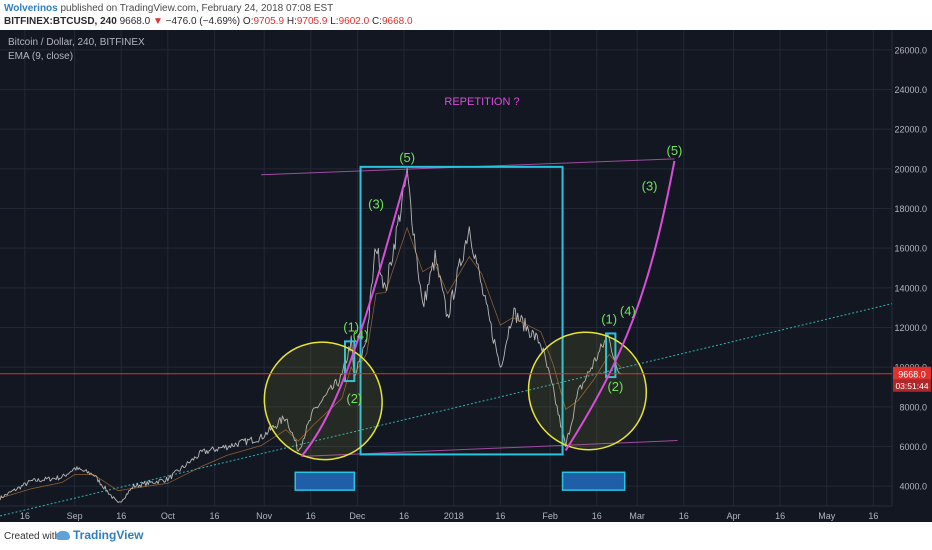 The height and width of the screenshot is (550, 932). What do you see at coordinates (733, 516) in the screenshot?
I see `x-tick-label: Apr` at bounding box center [733, 516].